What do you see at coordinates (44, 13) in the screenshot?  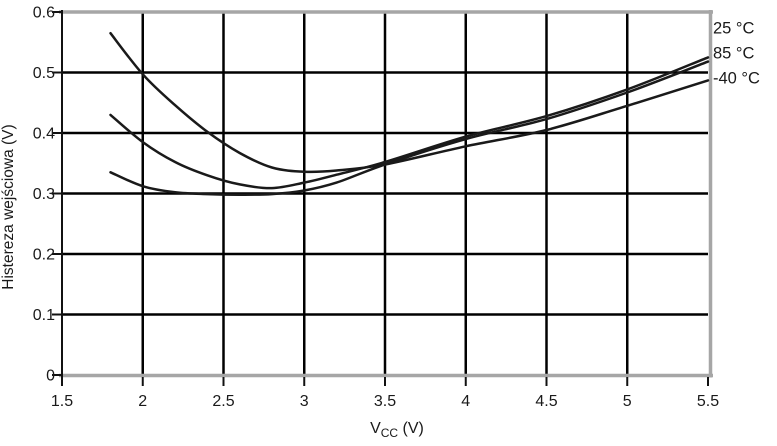 I see `y-tick-label: 0.6` at bounding box center [44, 13].